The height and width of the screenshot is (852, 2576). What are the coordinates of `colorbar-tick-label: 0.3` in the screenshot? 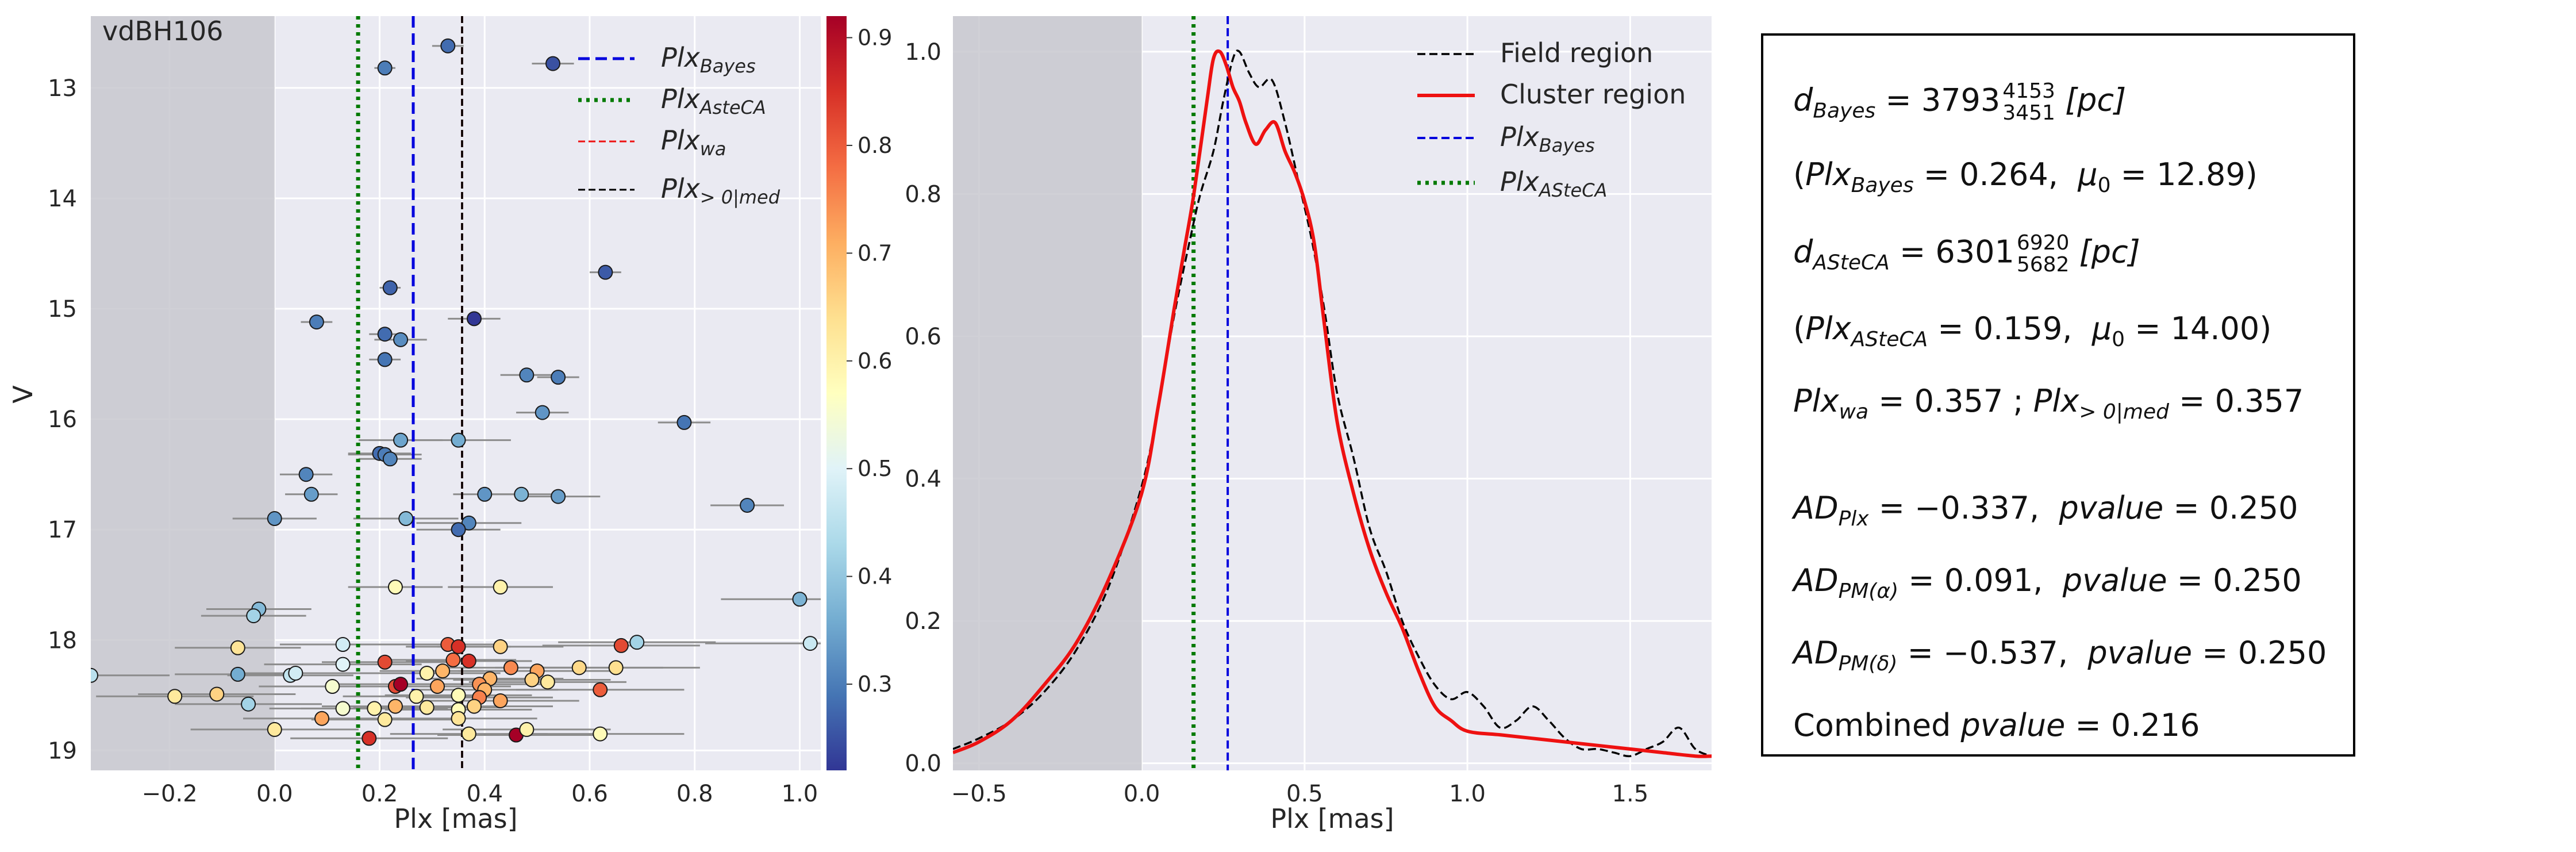 It's located at (875, 684).